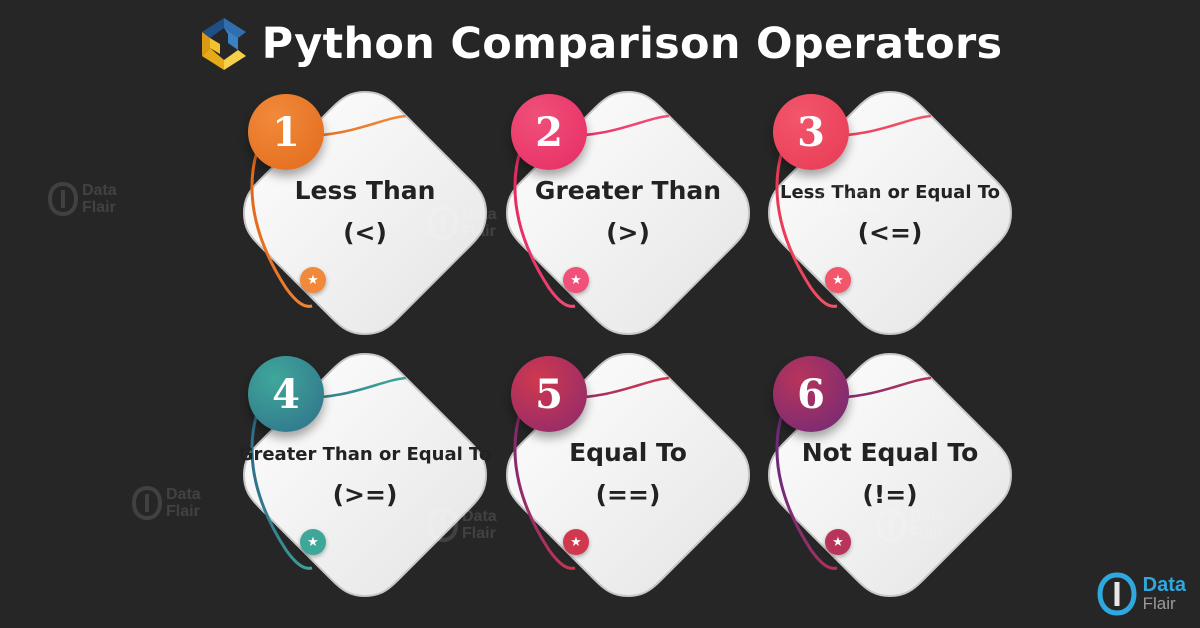 The image size is (1200, 628). I want to click on operator-symbol: (>=), so click(365, 494).